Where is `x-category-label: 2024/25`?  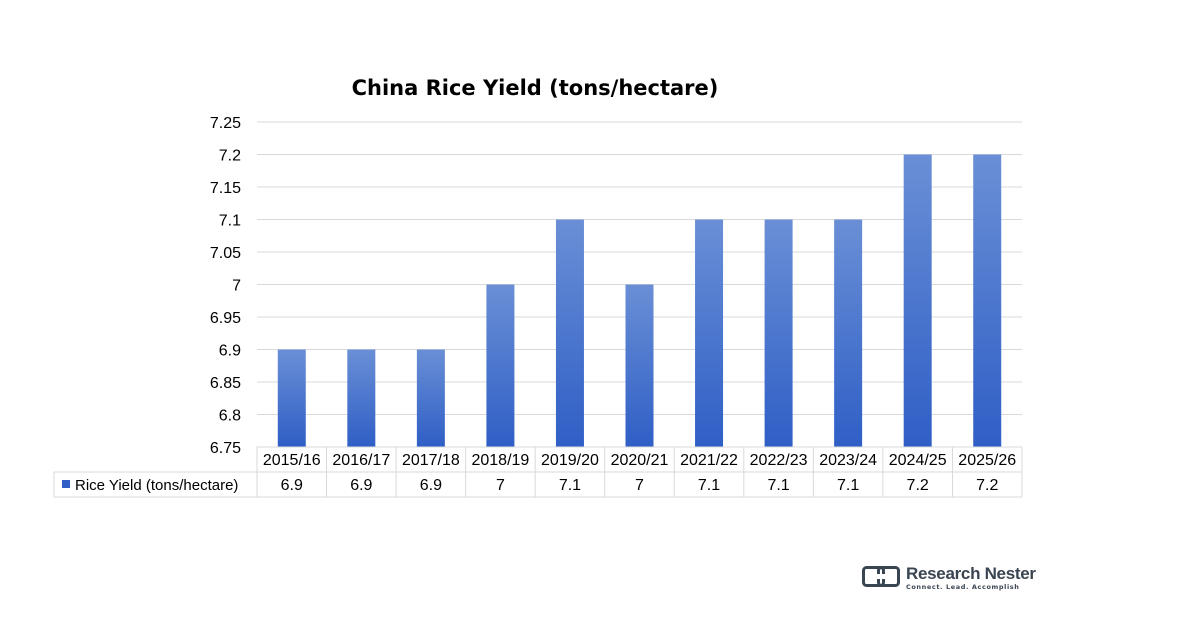 x-category-label: 2024/25 is located at coordinates (918, 460).